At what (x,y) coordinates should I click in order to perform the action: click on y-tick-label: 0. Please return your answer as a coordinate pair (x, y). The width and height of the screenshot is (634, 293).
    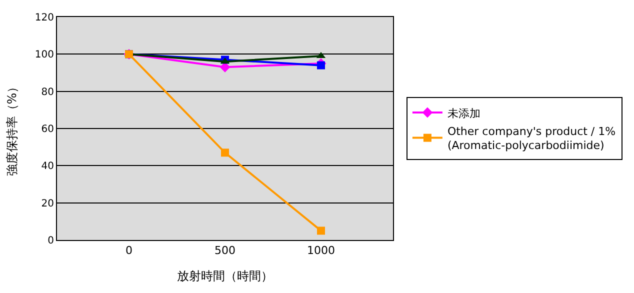
    Looking at the image, I should click on (51, 241).